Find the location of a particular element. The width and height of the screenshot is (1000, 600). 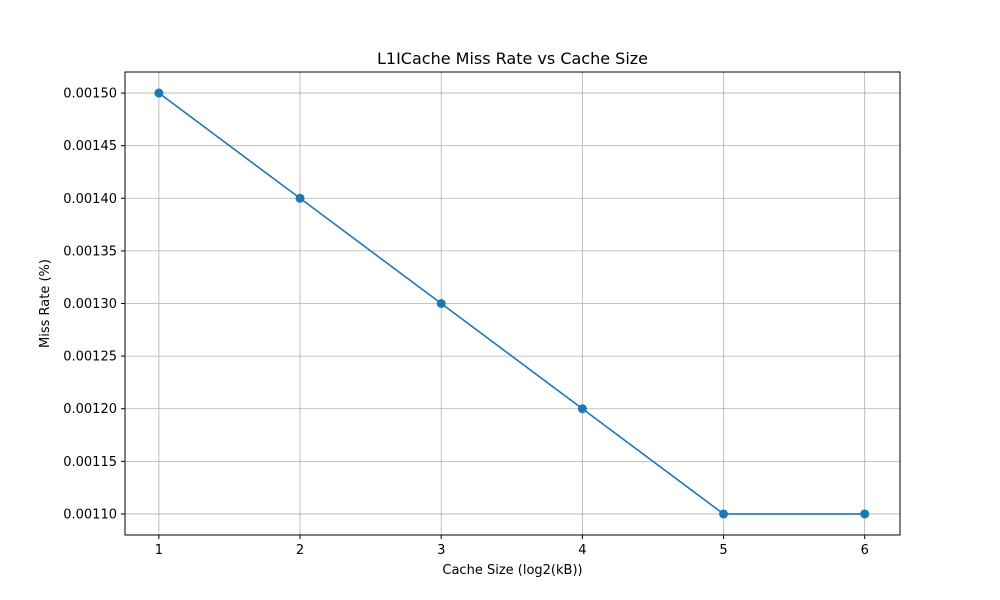

y-axis-label: Miss Rate (%) is located at coordinates (45, 303).